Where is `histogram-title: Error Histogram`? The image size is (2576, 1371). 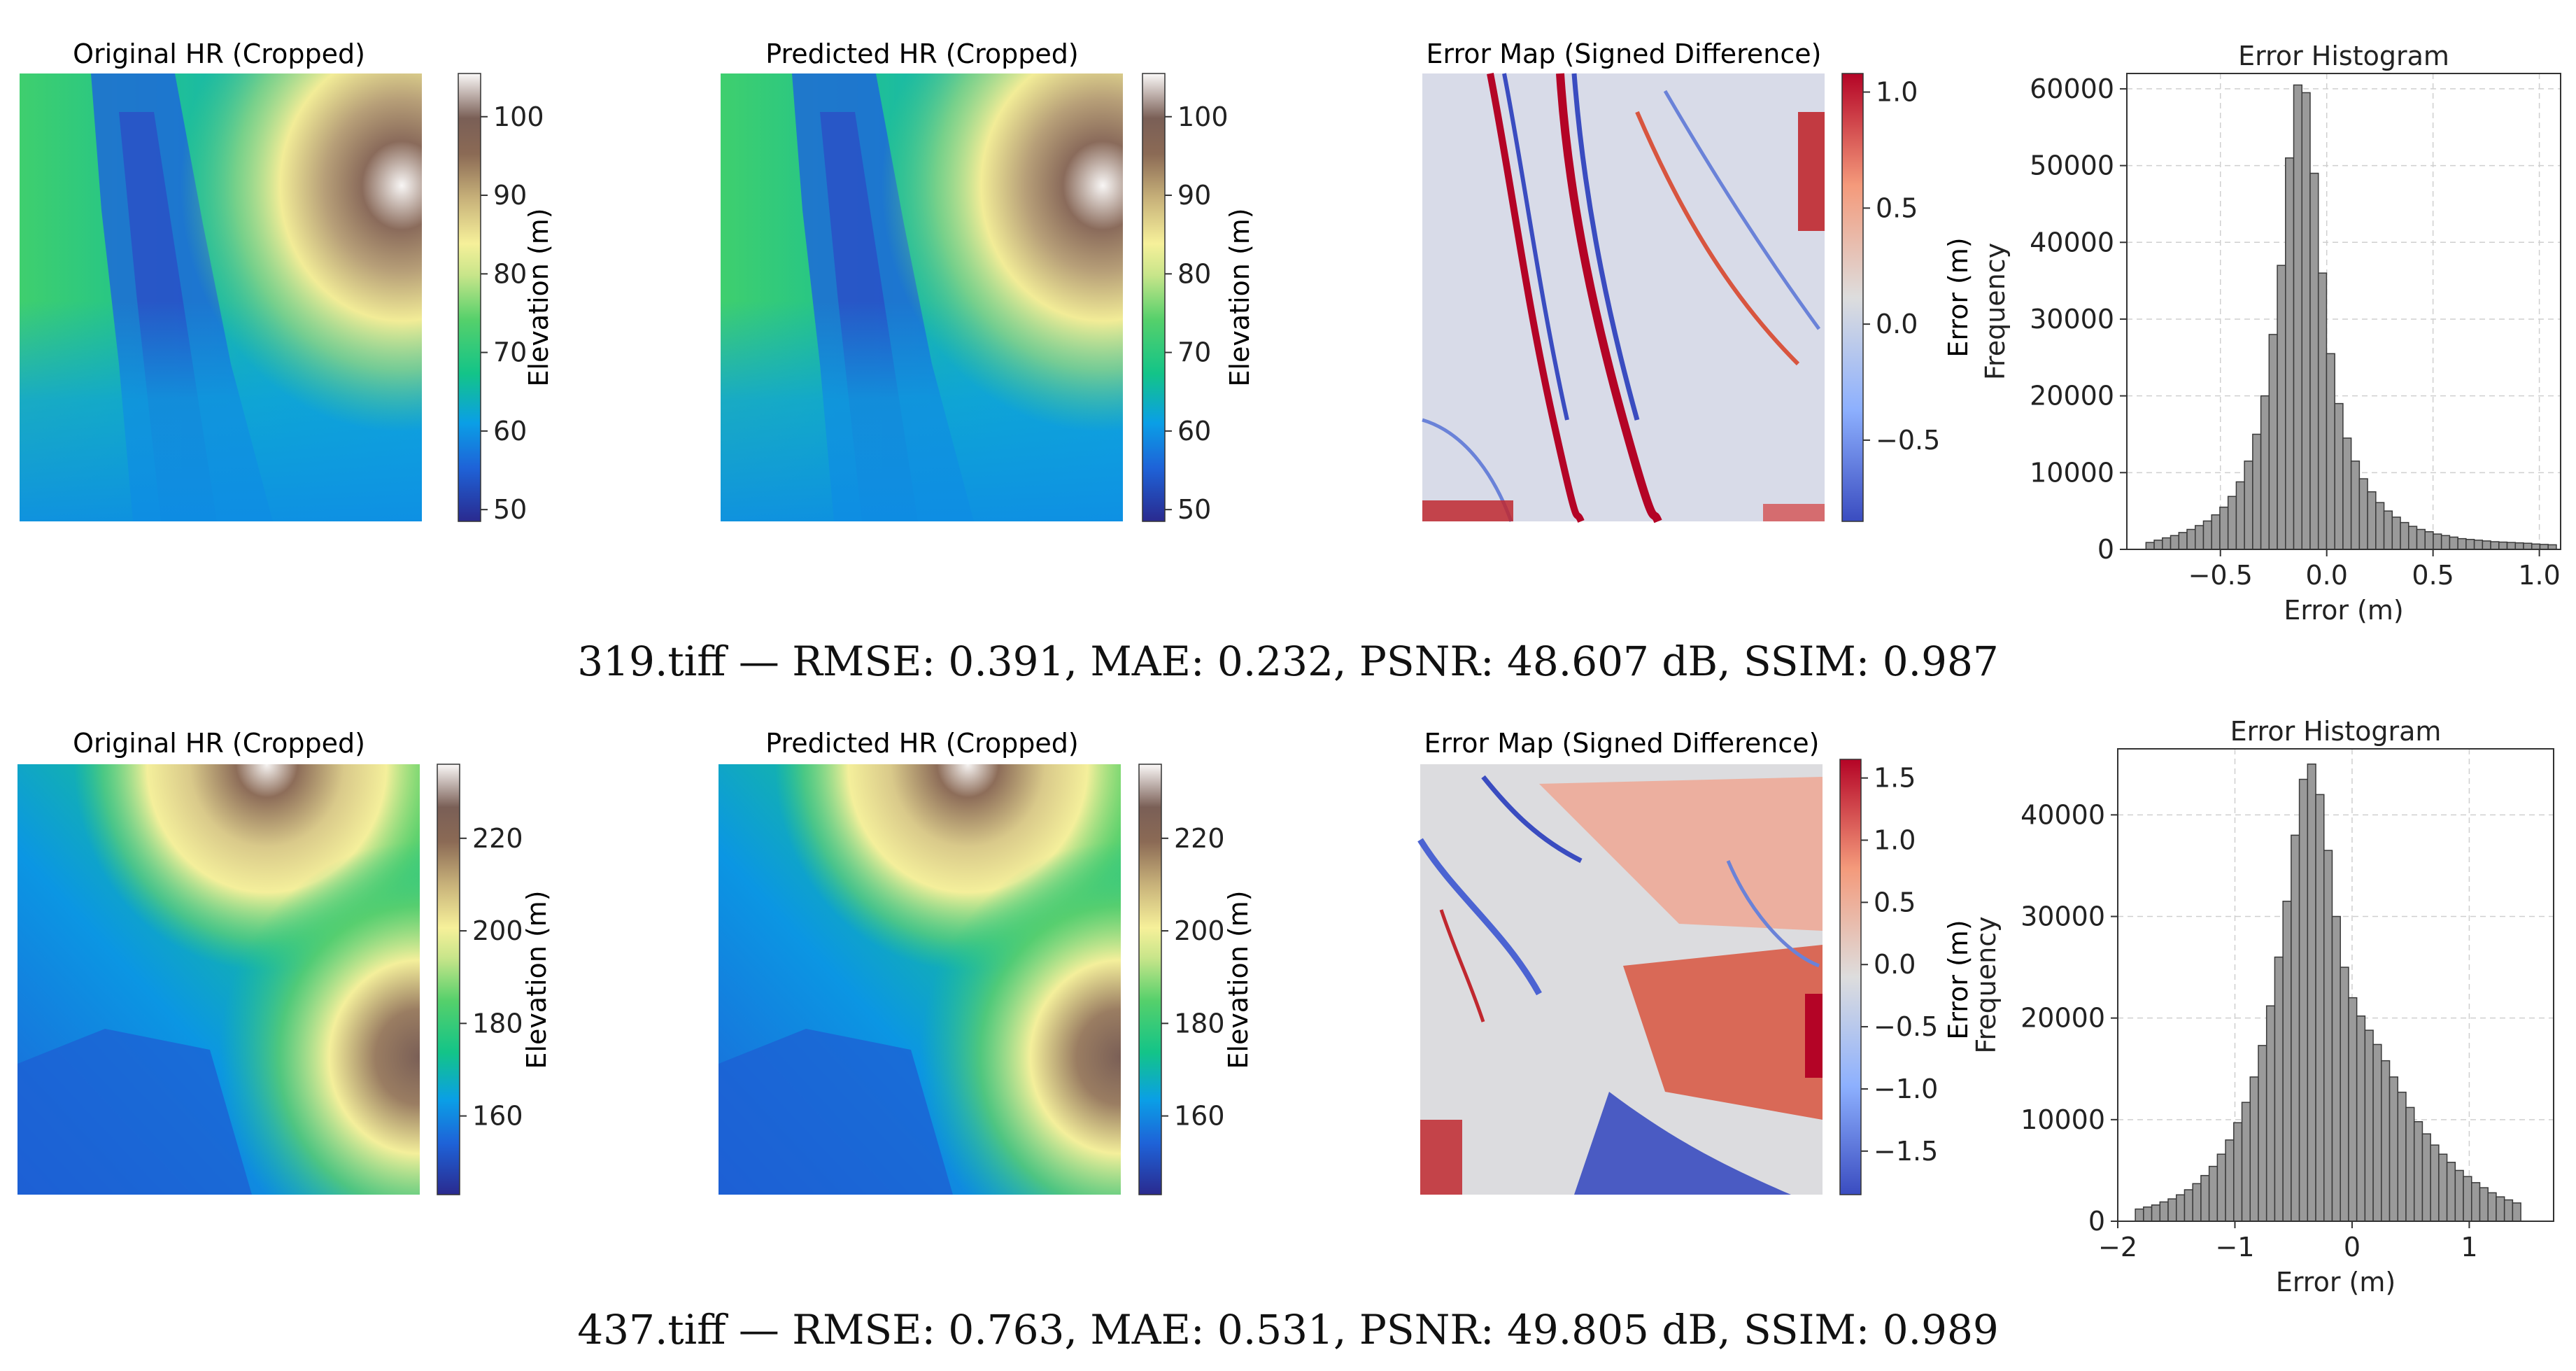
histogram-title: Error Histogram is located at coordinates (2336, 731).